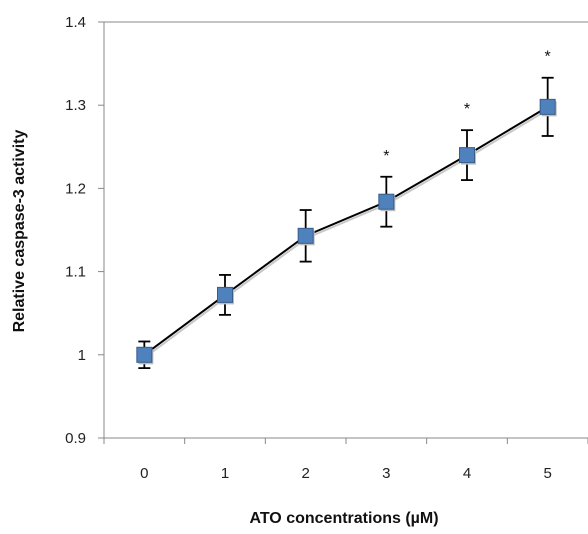  I want to click on y-tick-label: 1.3, so click(75, 105).